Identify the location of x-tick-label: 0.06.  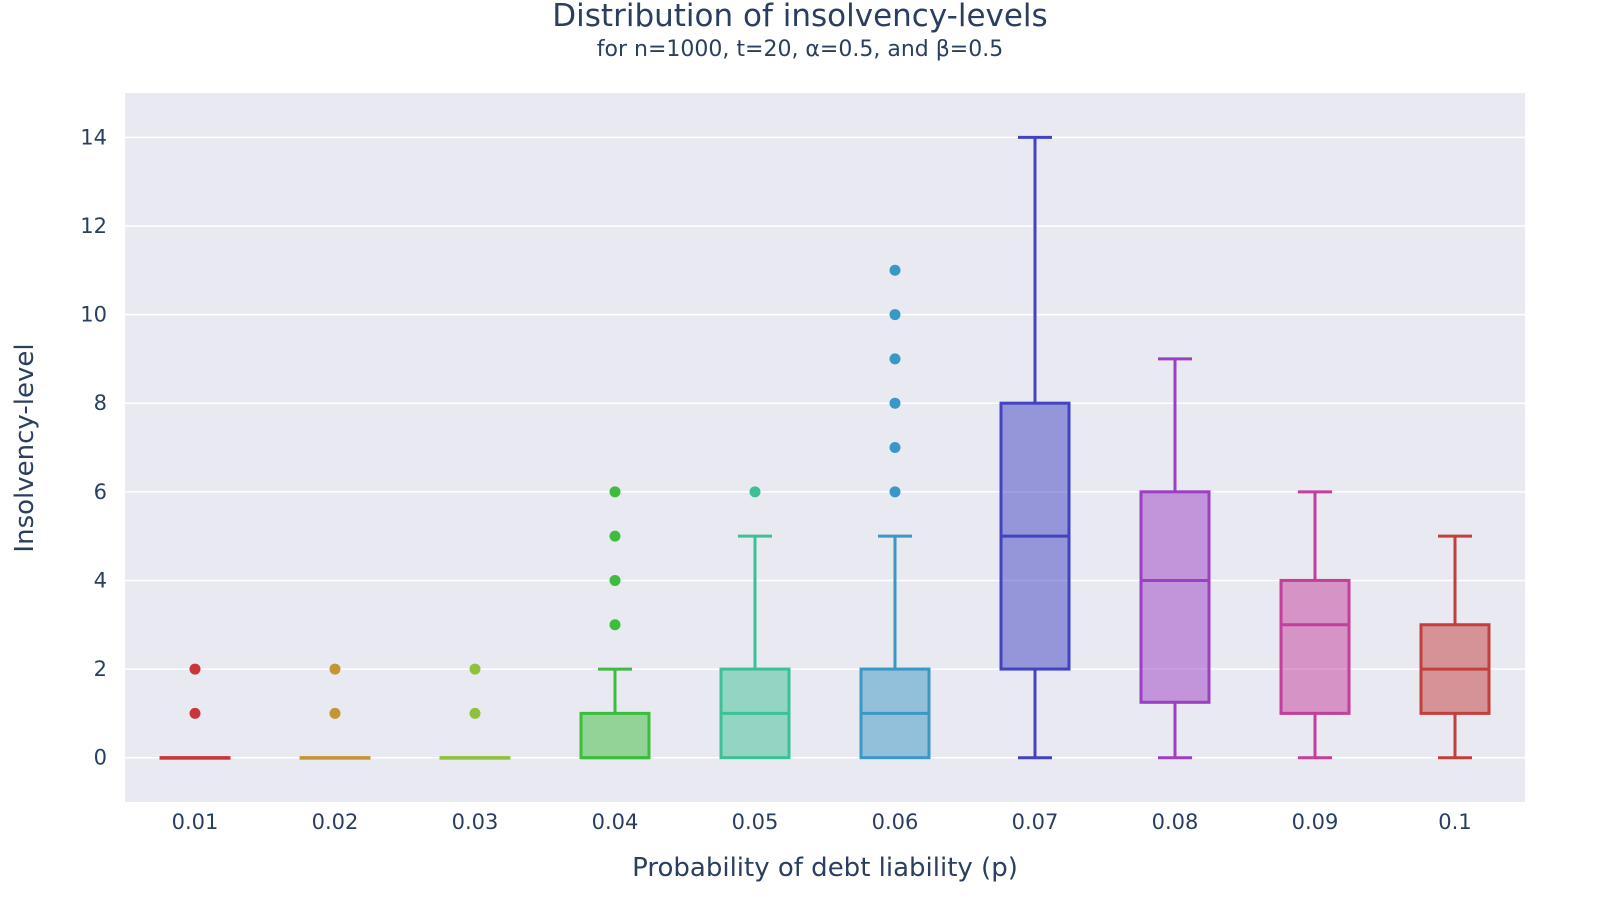
(895, 822).